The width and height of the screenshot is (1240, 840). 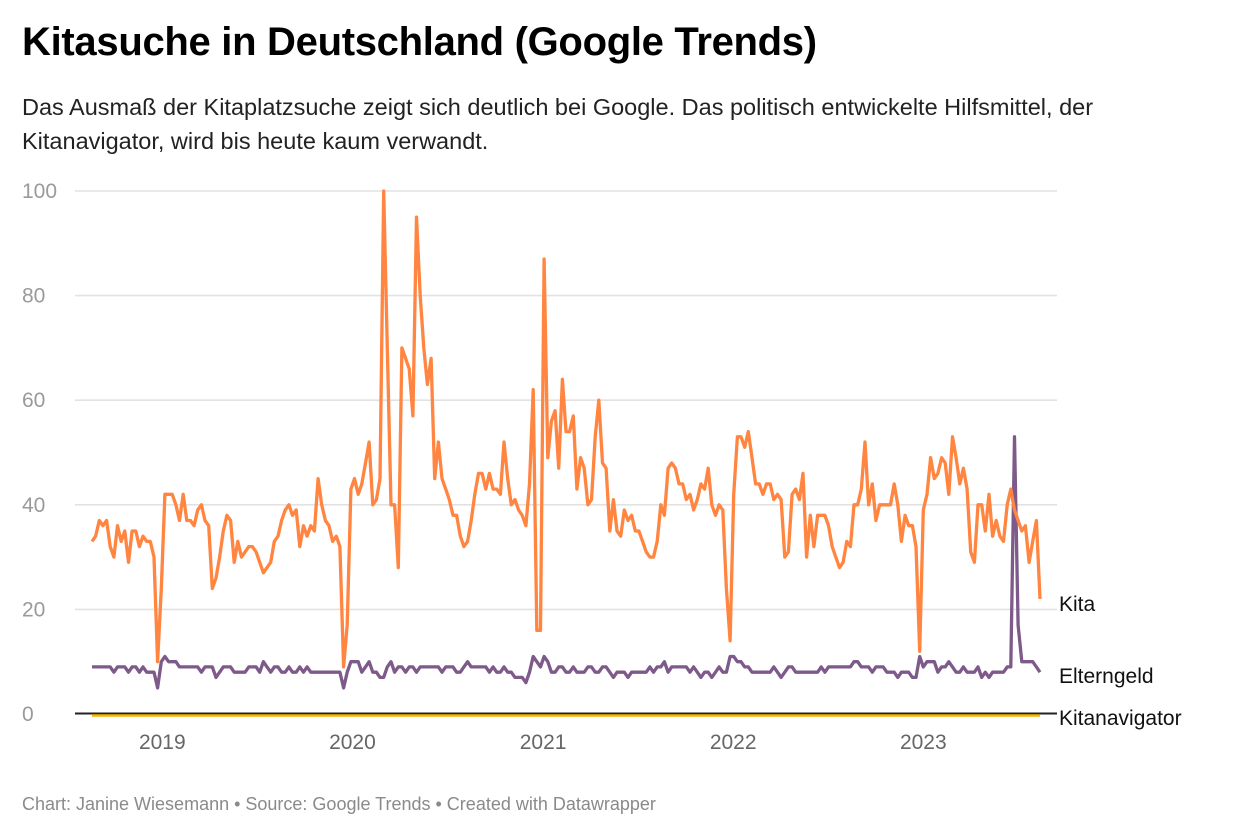 What do you see at coordinates (33, 400) in the screenshot?
I see `y-tick-label: 60` at bounding box center [33, 400].